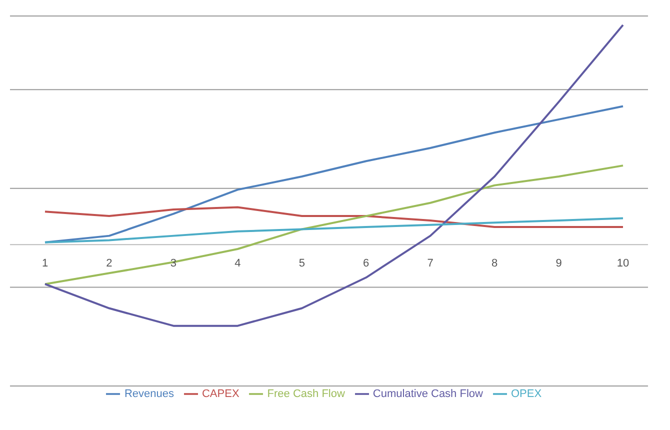 Image resolution: width=670 pixels, height=430 pixels. Describe the element at coordinates (430, 264) in the screenshot. I see `x-tick-label: 7` at that location.